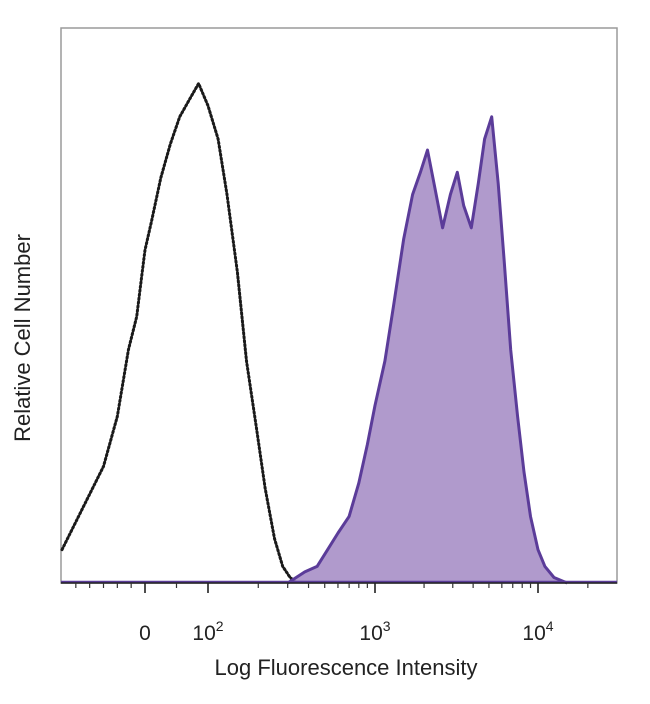  I want to click on x-tick-label: 10⁴, so click(537, 631).